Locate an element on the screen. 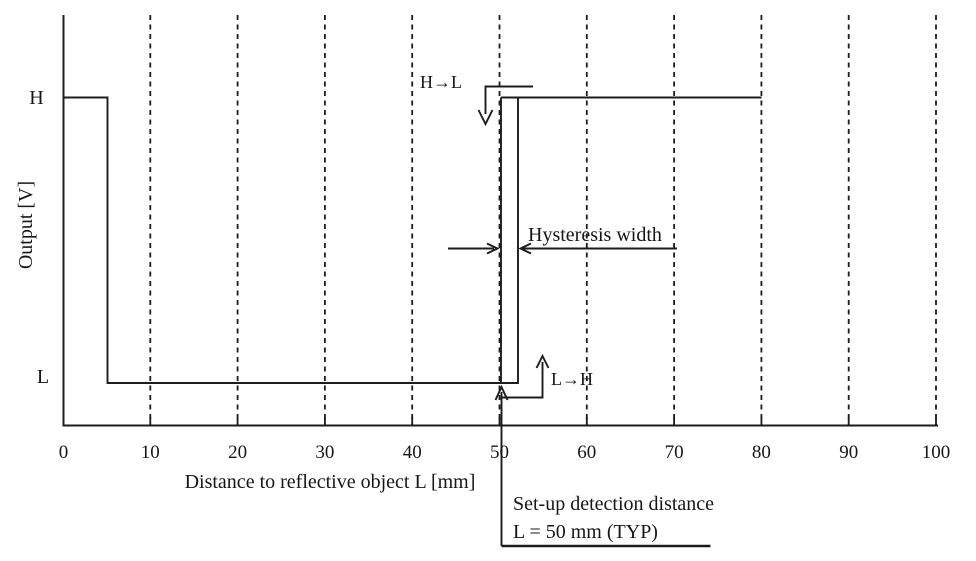  h-to-l-arrow is located at coordinates (505, 106).